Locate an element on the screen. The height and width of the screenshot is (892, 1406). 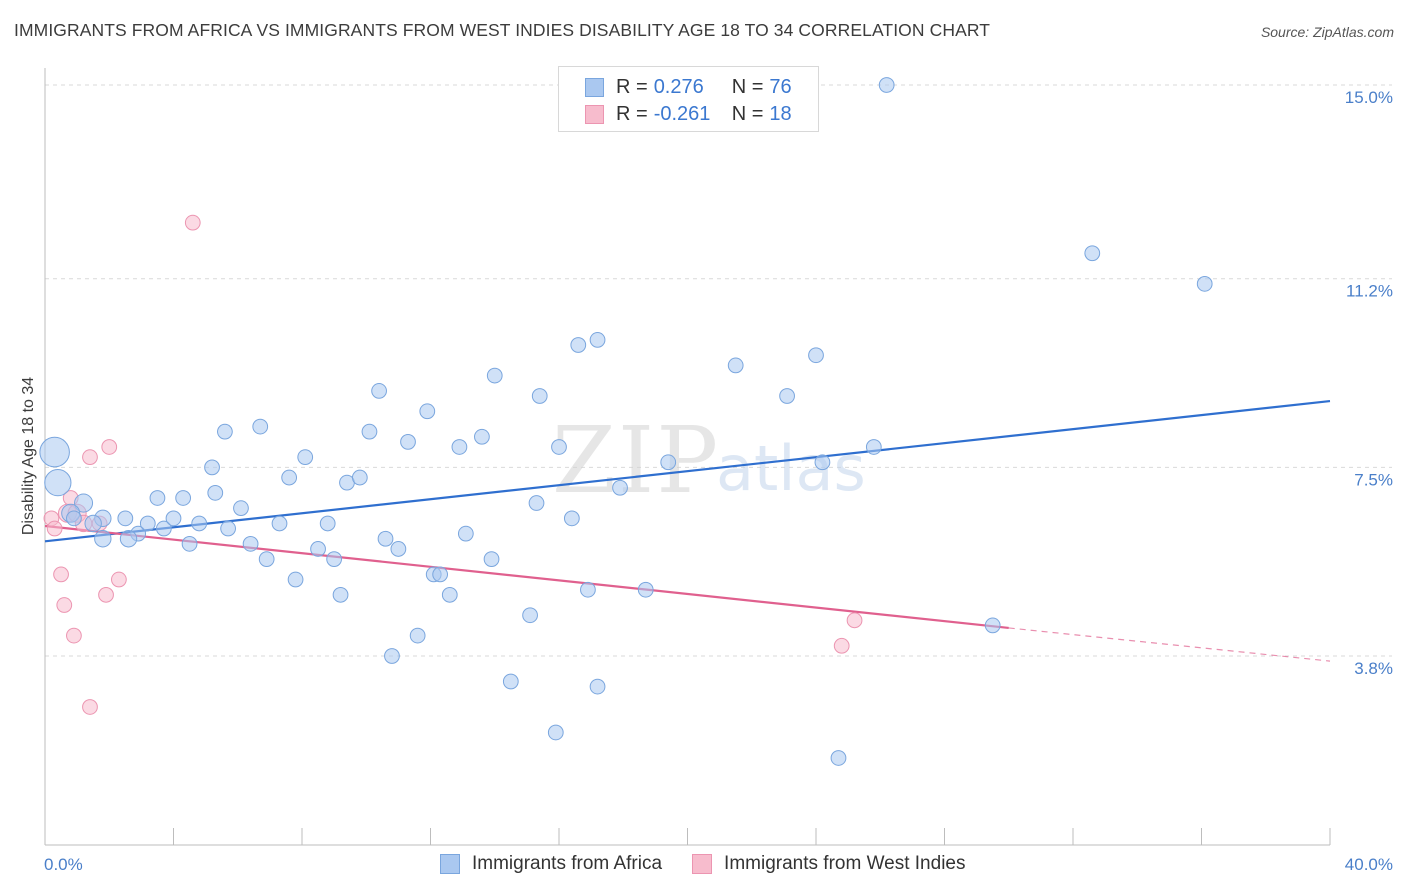
africa-swatch is located at coordinates (594, 87).